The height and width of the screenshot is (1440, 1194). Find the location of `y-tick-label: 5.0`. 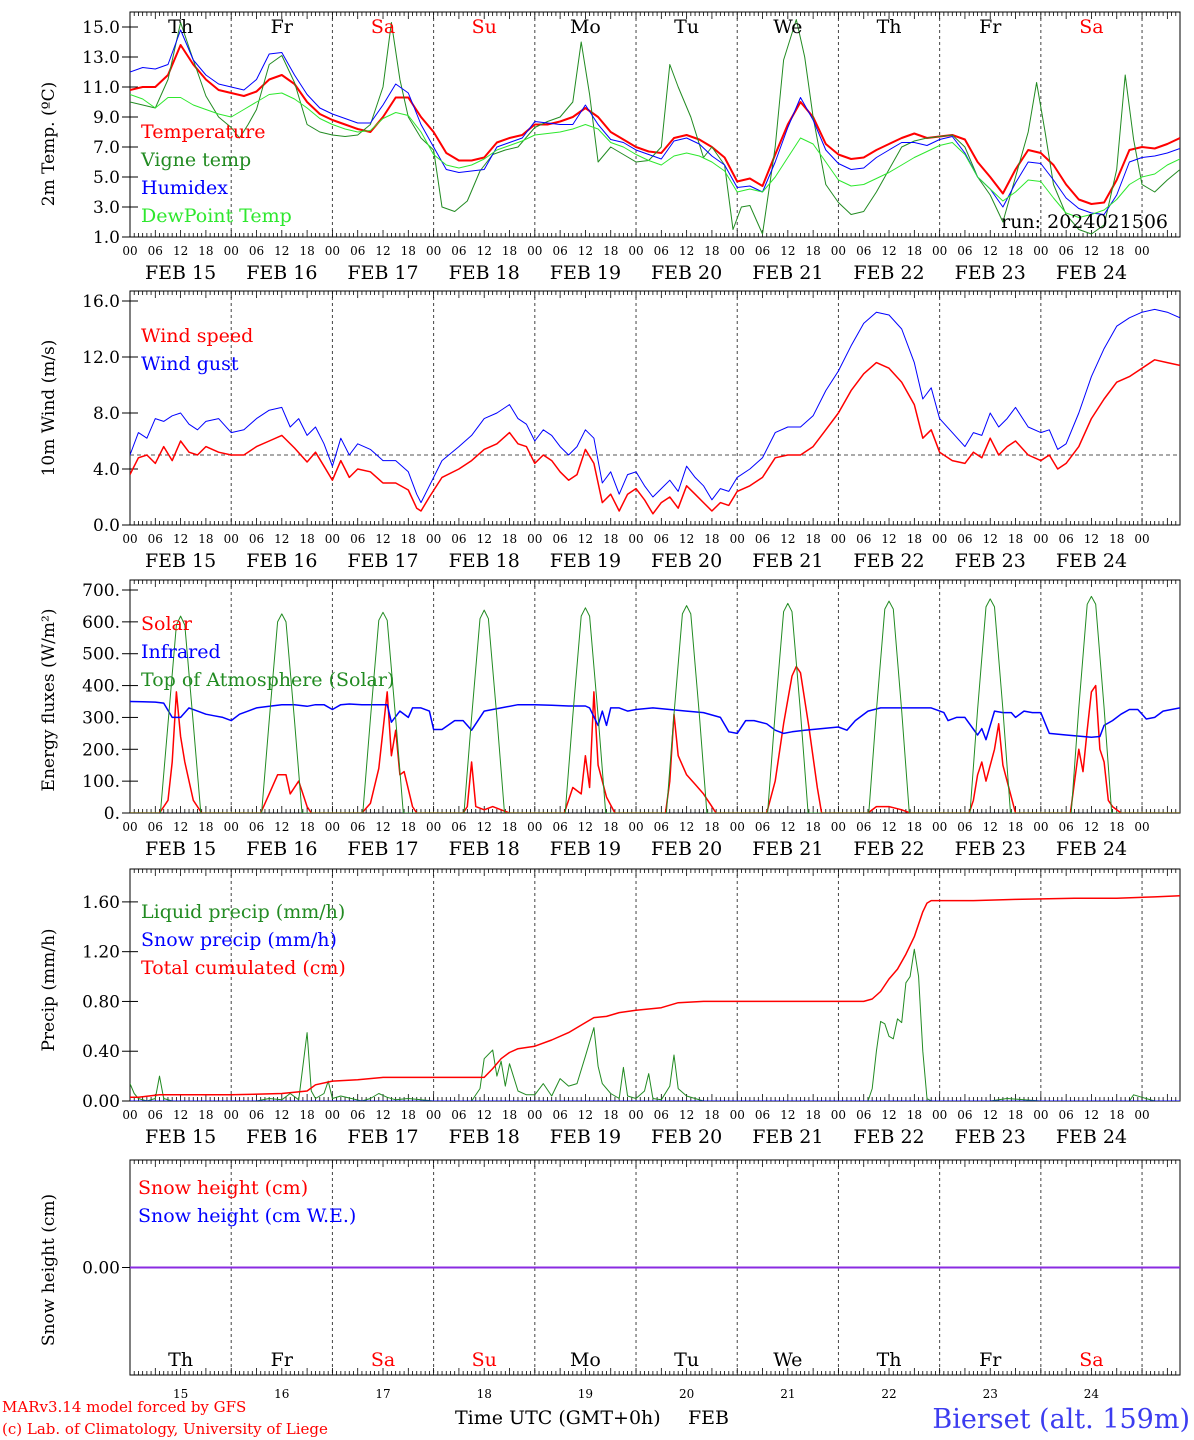

y-tick-label: 5.0 is located at coordinates (106, 178).